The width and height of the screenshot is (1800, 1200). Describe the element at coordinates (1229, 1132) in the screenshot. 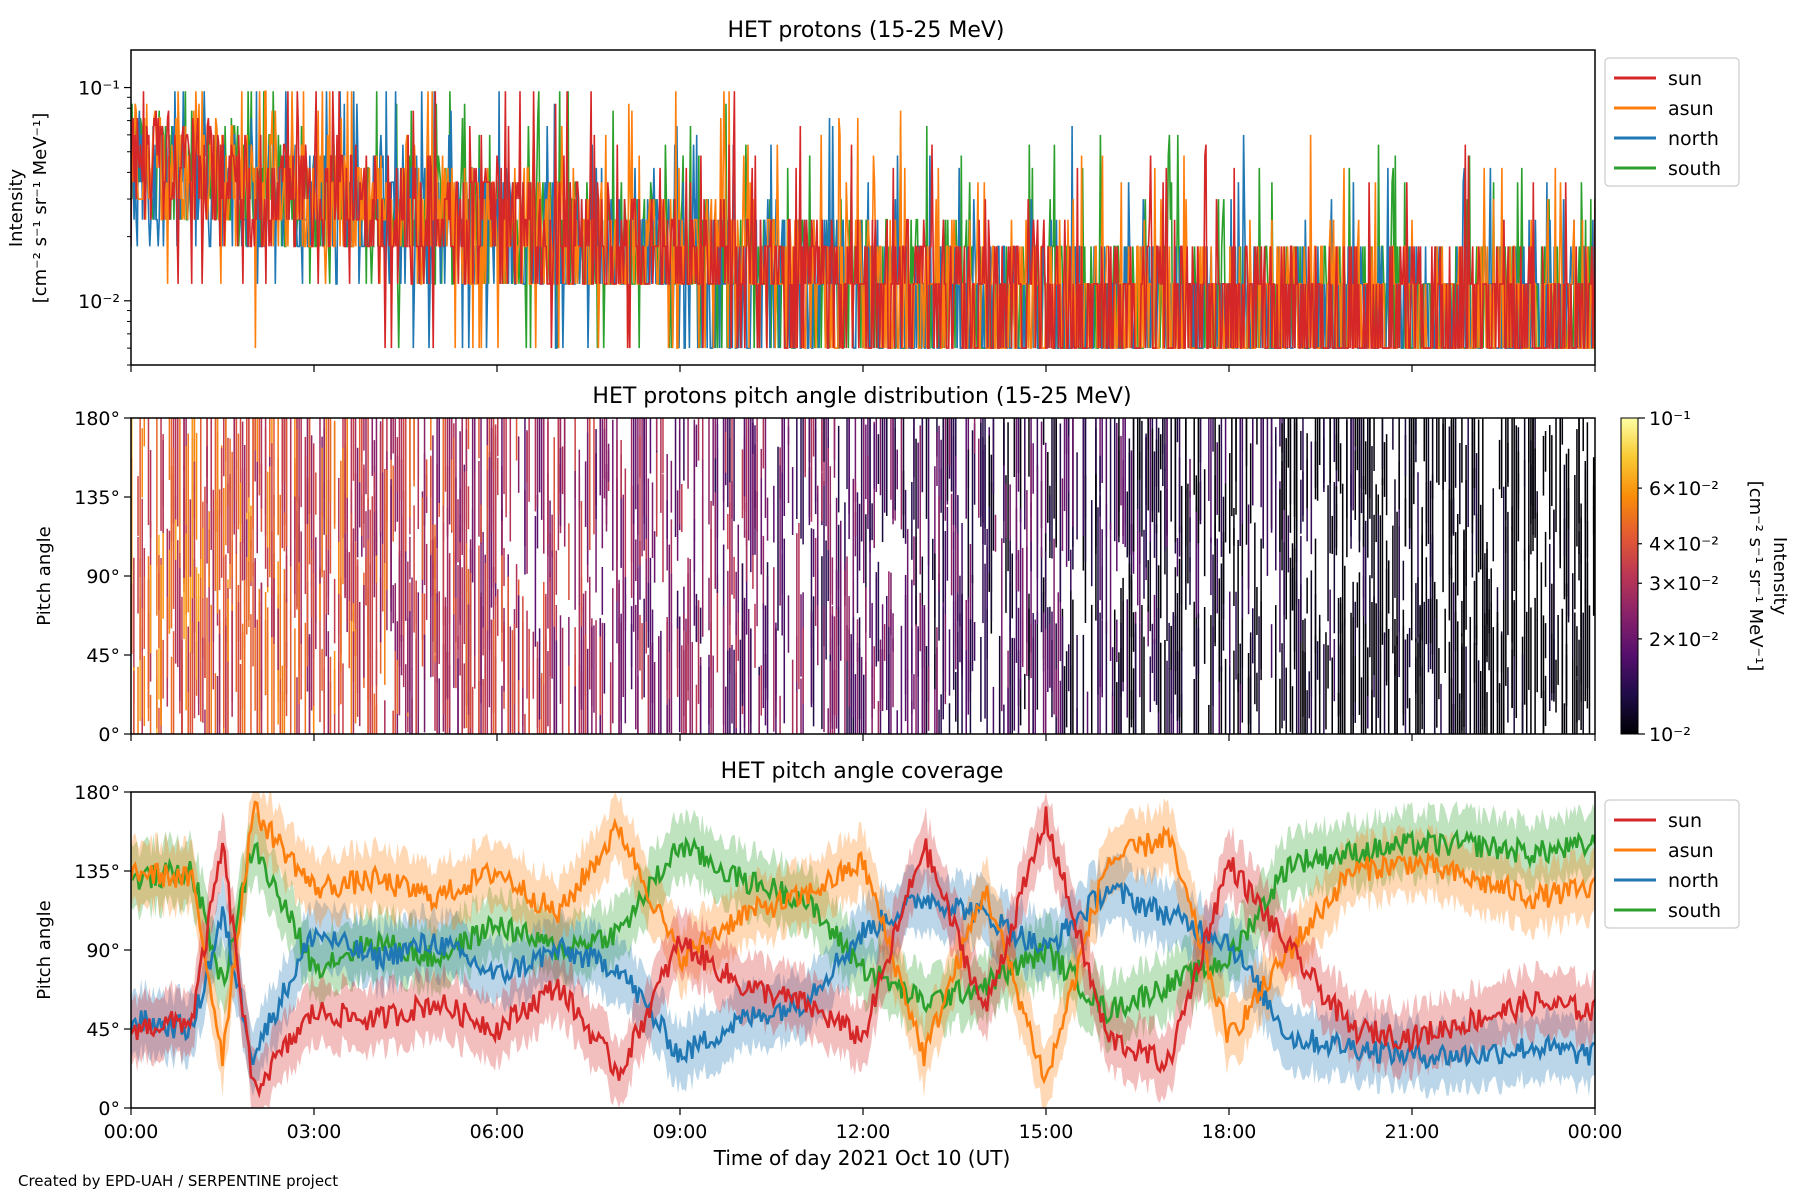

I see `x-tick-label: 18:00` at that location.